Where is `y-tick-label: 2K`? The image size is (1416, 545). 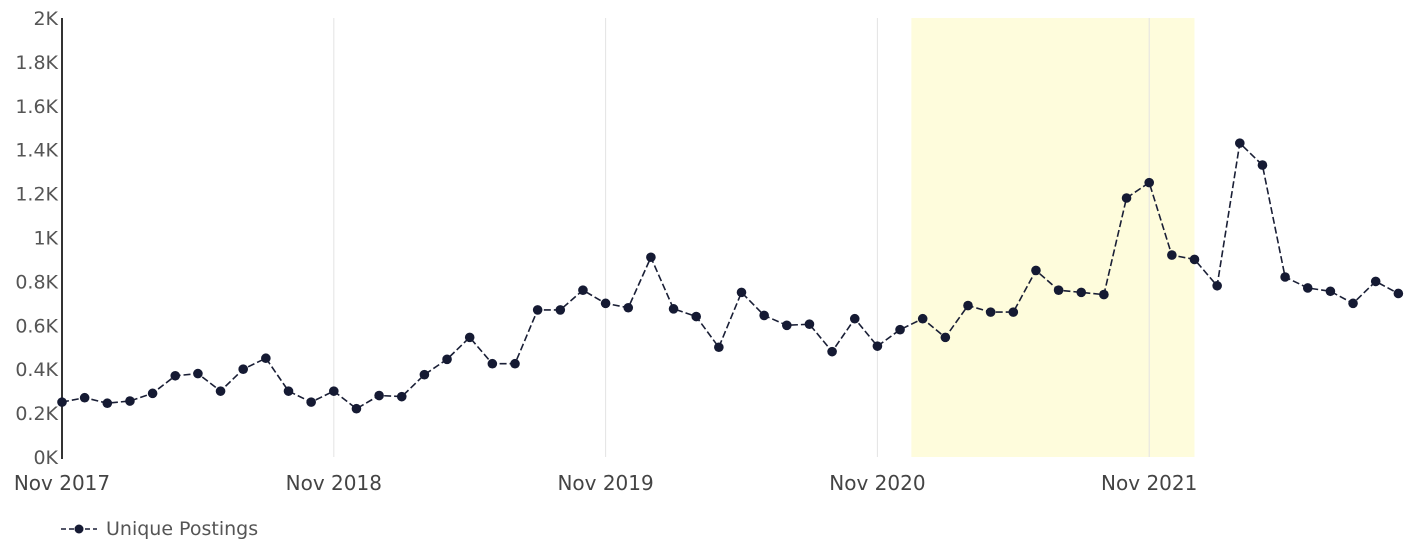 y-tick-label: 2K is located at coordinates (45, 19).